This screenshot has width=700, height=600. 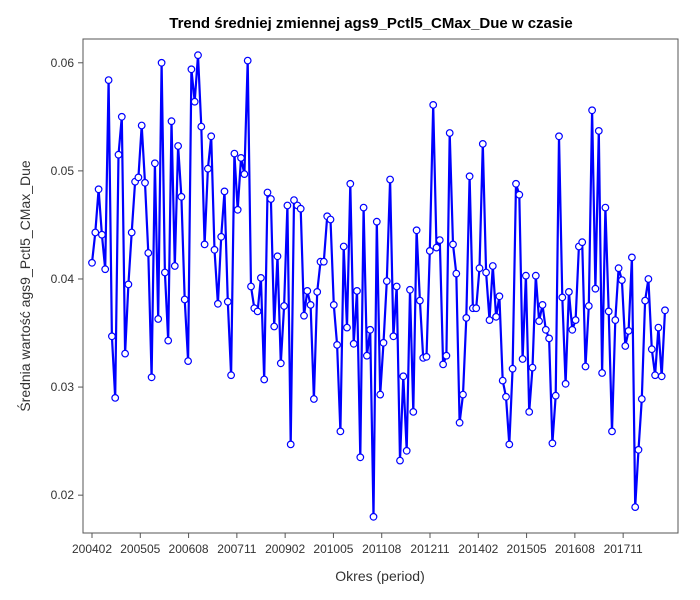 What do you see at coordinates (379, 576) in the screenshot?
I see `x-axis-label: Okres (period)` at bounding box center [379, 576].